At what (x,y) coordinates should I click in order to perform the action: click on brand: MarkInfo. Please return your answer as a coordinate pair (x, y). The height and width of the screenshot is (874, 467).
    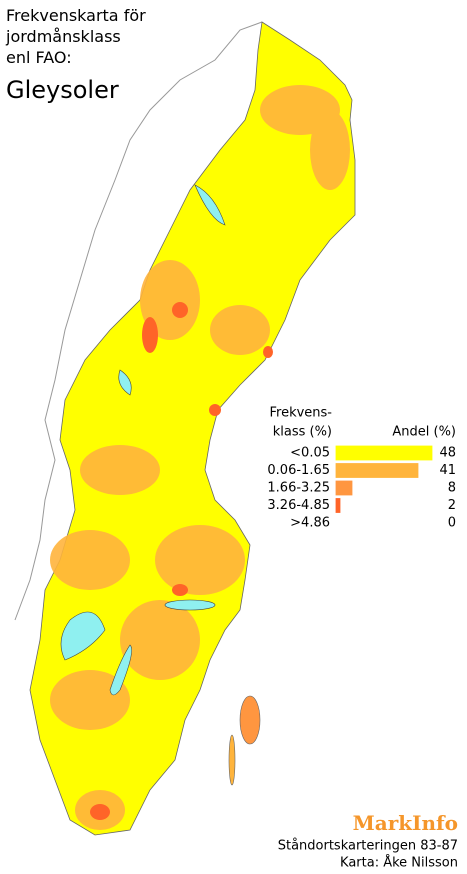
    Looking at the image, I should click on (405, 823).